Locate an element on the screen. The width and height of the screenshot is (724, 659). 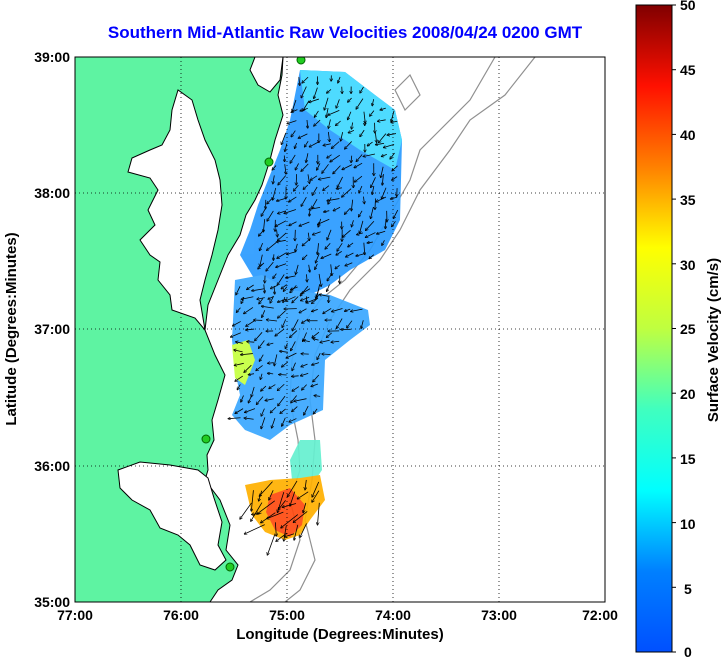
chesapeake-bay is located at coordinates (175, 210).